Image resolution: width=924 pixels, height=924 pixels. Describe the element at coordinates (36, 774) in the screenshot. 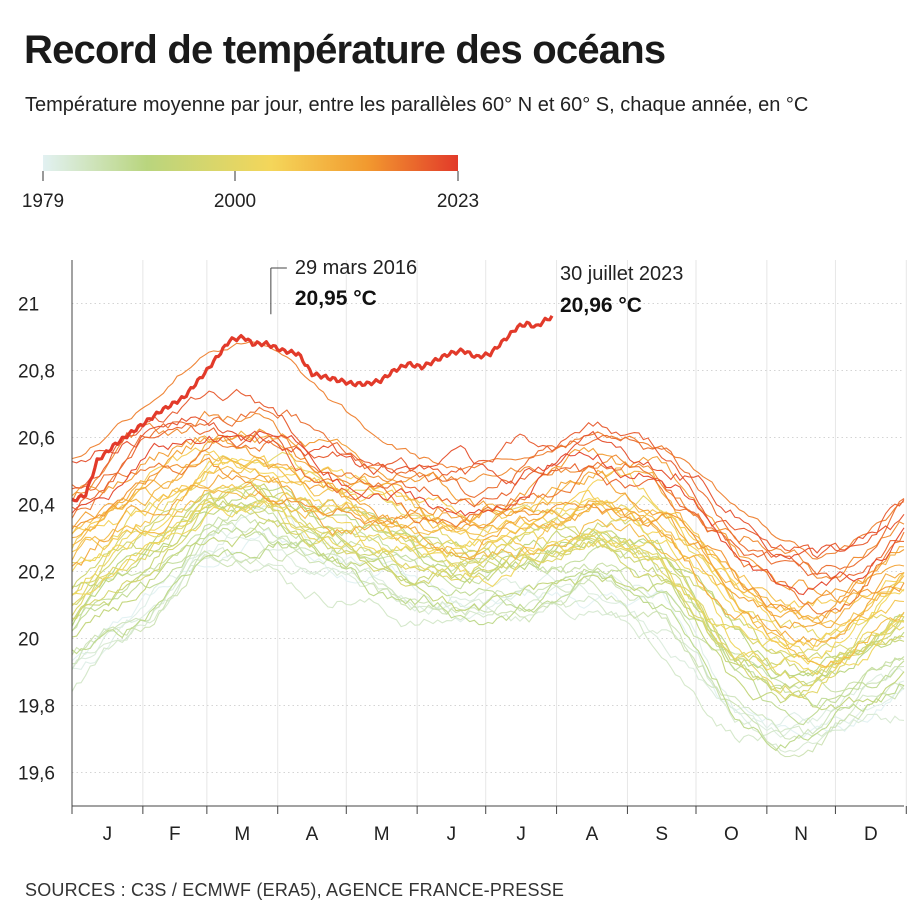

I see `y-tick-label: 19,6` at that location.